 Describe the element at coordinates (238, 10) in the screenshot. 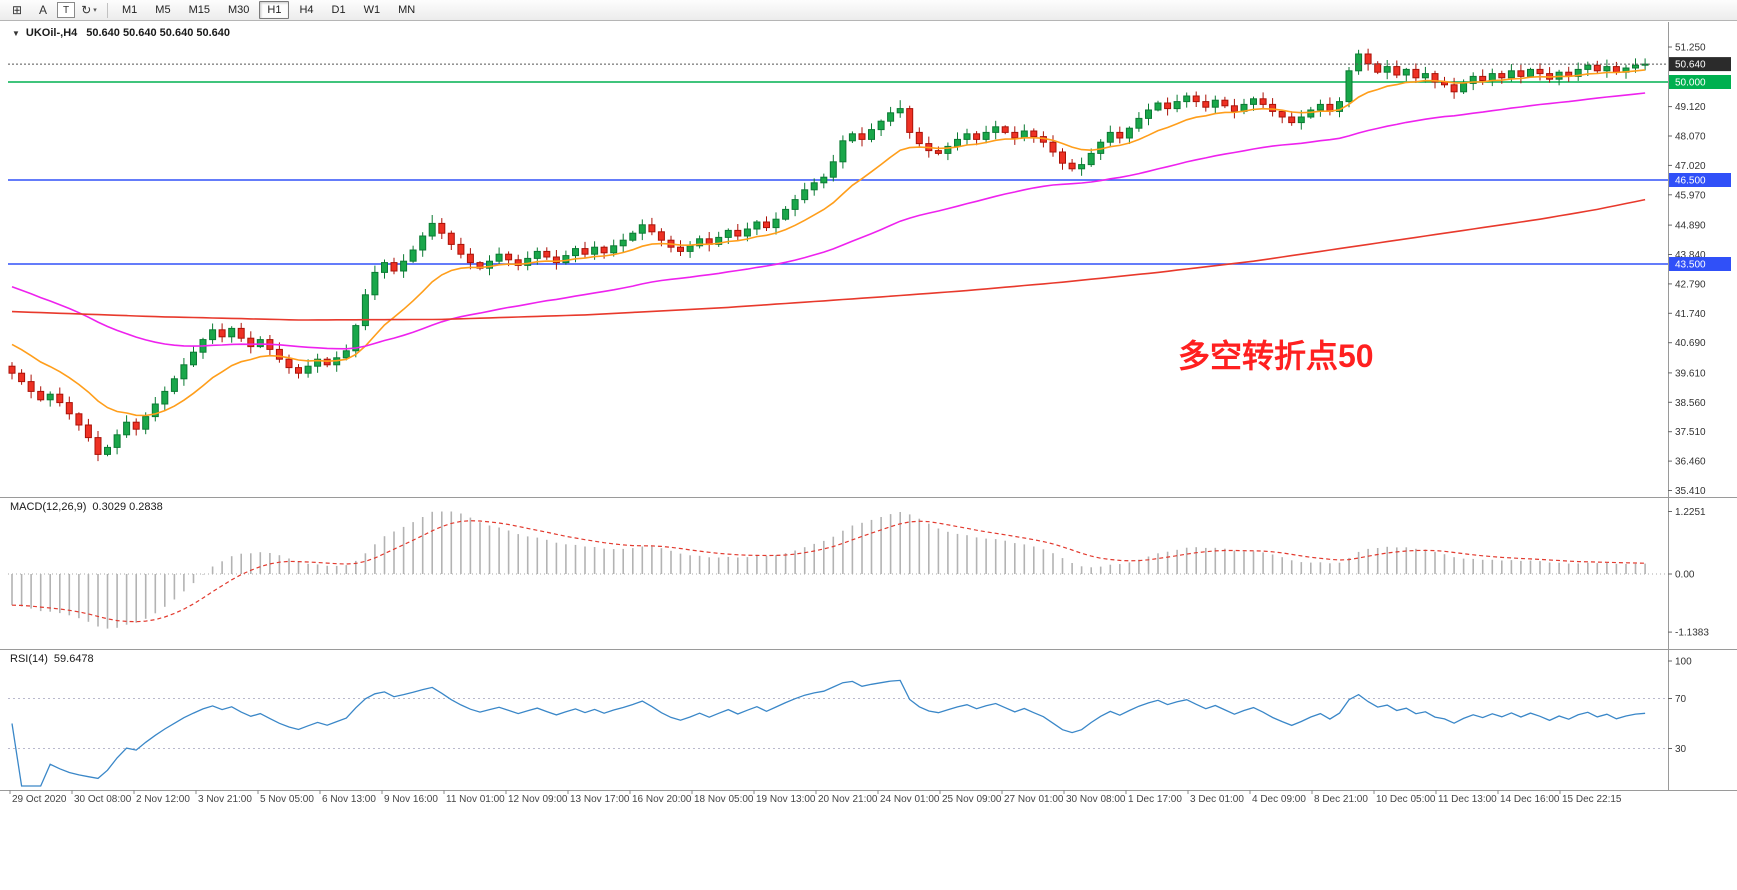

I see `timeframe-button-m30: M30` at that location.